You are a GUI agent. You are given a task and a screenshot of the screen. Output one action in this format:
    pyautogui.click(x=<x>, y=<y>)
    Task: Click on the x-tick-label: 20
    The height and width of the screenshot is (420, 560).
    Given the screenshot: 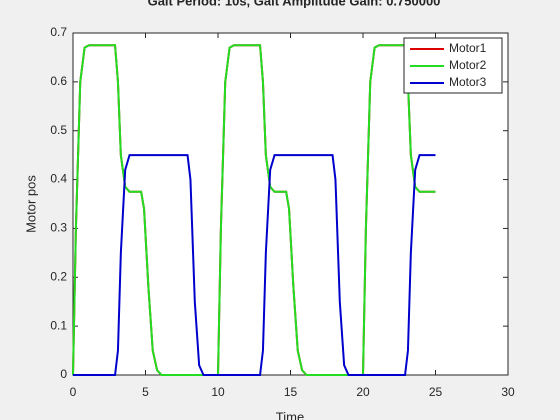 What is the action you would take?
    pyautogui.click(x=363, y=392)
    